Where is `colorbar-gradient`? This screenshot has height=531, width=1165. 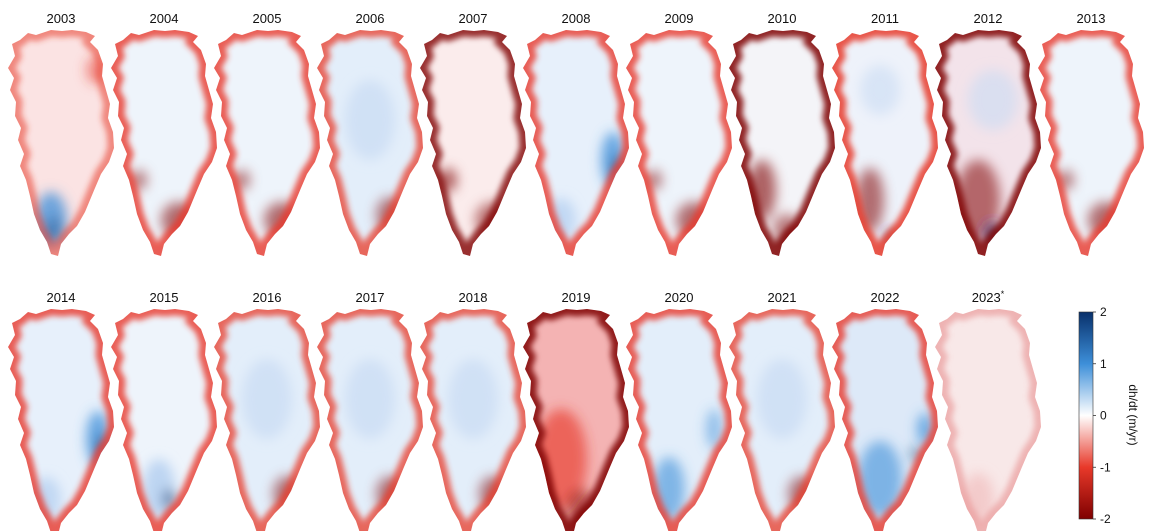 colorbar-gradient is located at coordinates (1086, 415).